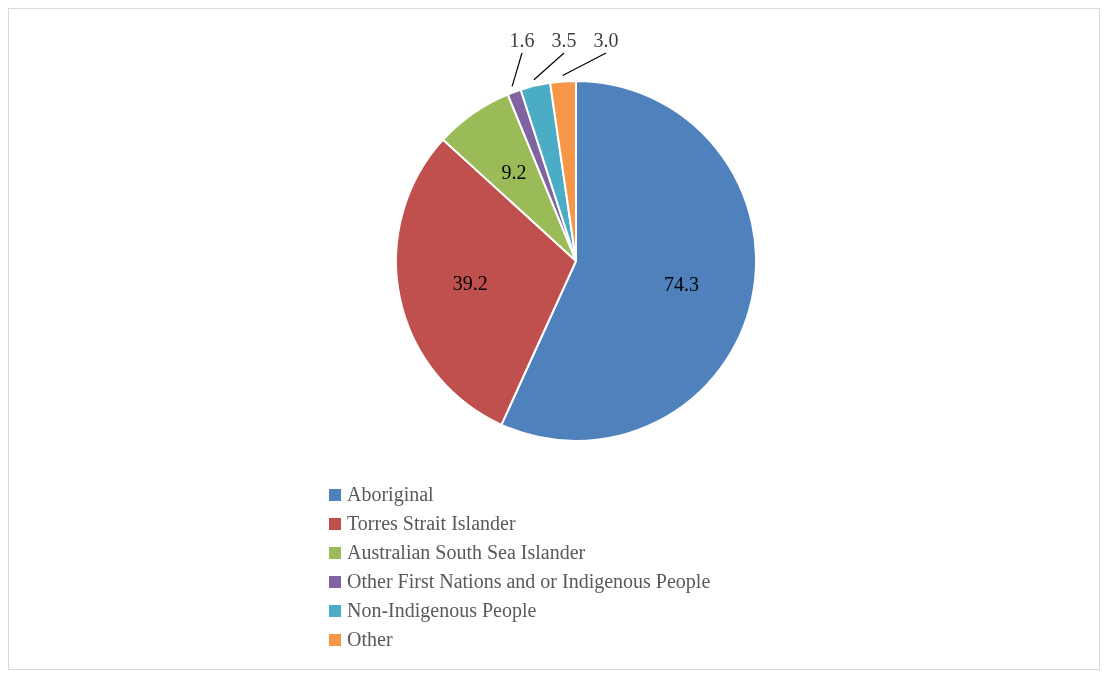 The width and height of the screenshot is (1106, 678). Describe the element at coordinates (470, 282) in the screenshot. I see `data-label: 39.2` at that location.